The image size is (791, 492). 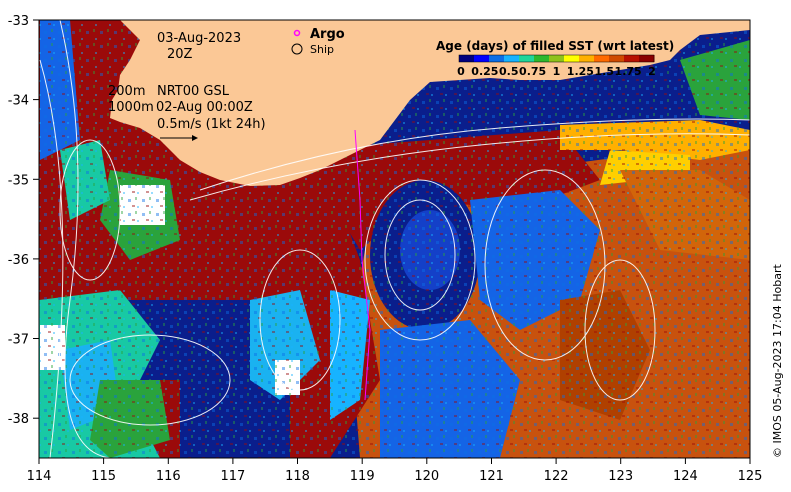 What do you see at coordinates (39, 476) in the screenshot?
I see `lon-label: 114` at bounding box center [39, 476].